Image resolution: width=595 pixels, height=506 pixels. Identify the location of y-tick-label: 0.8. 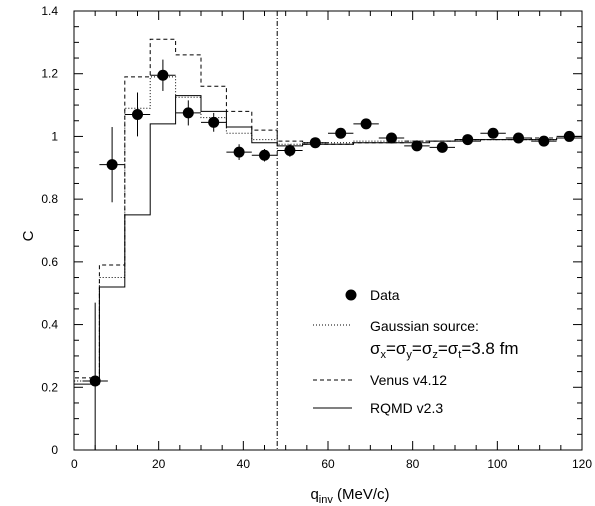
(49, 199).